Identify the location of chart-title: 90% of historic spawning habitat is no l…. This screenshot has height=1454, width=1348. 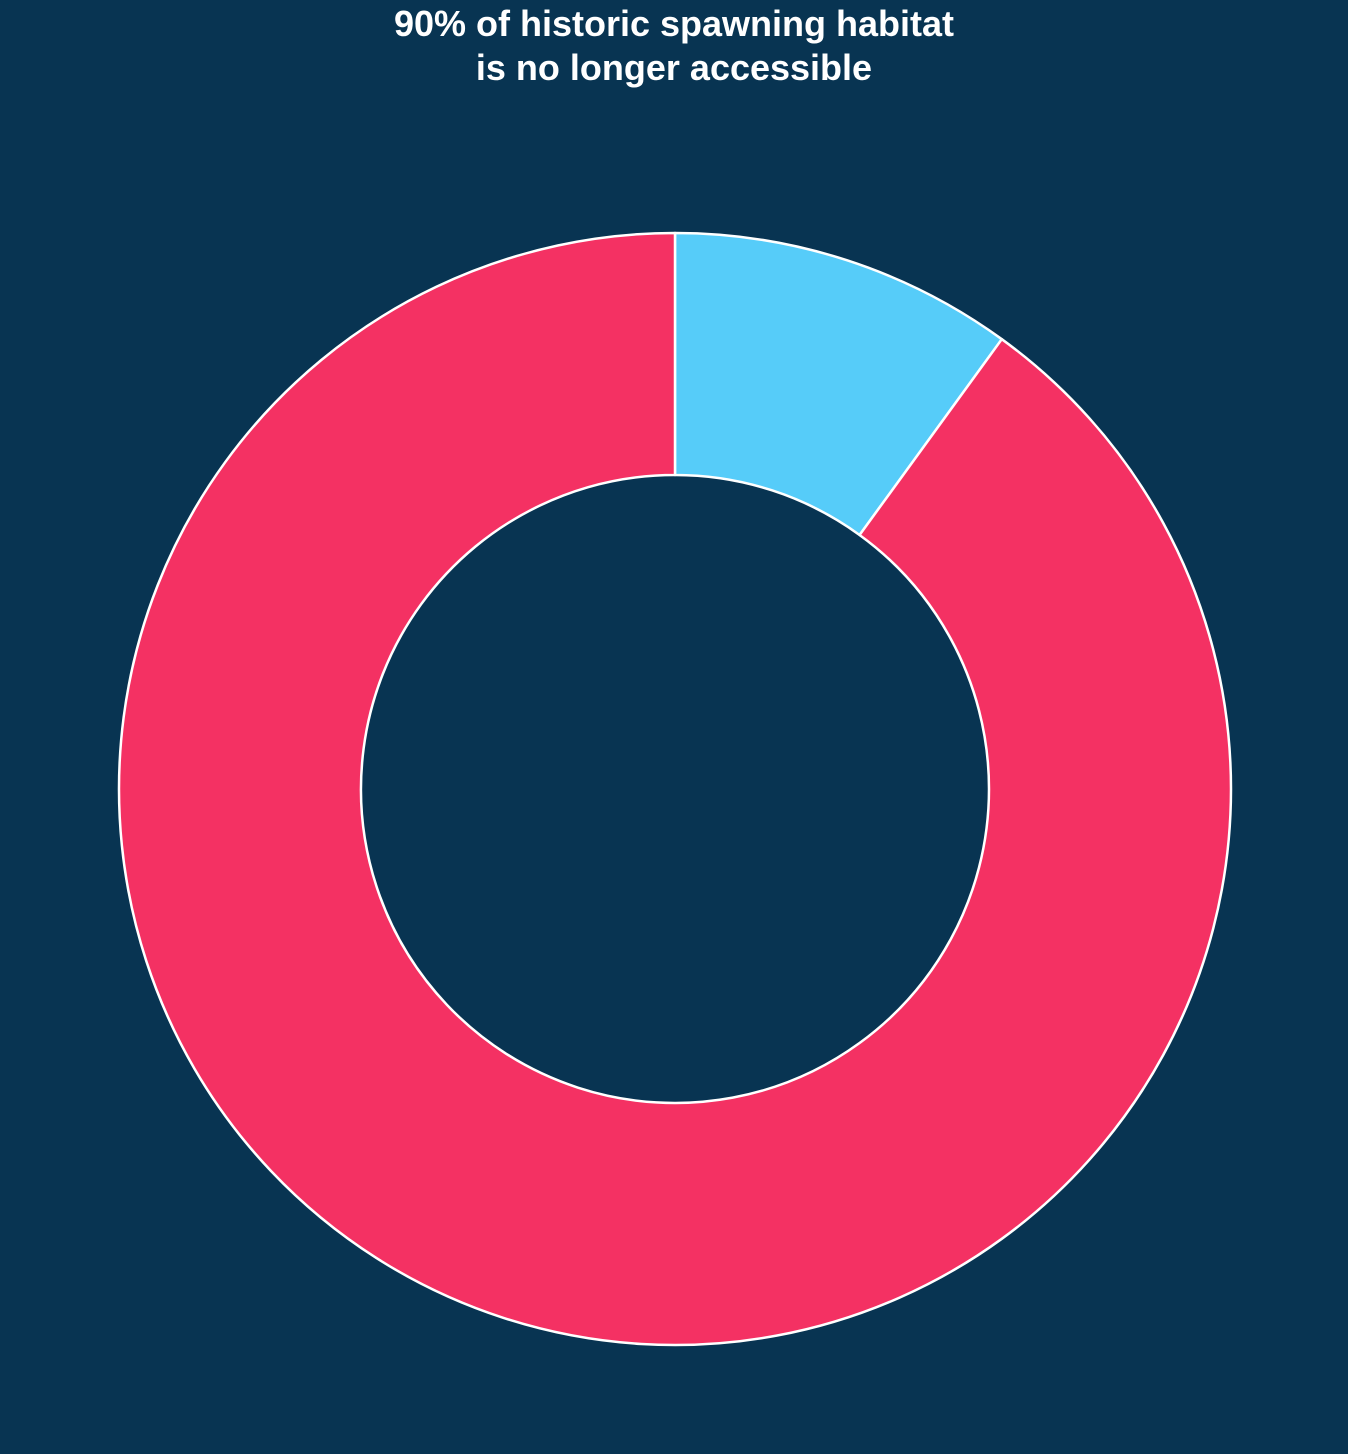
(674, 46).